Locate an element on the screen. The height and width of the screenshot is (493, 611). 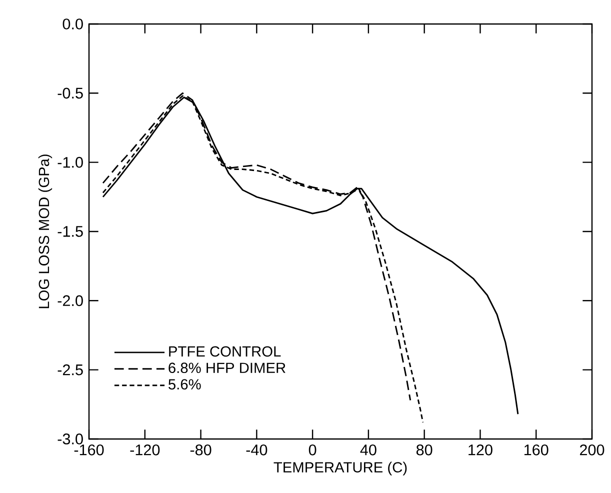
legend-label: 6.8% HFP DIMER is located at coordinates (227, 368).